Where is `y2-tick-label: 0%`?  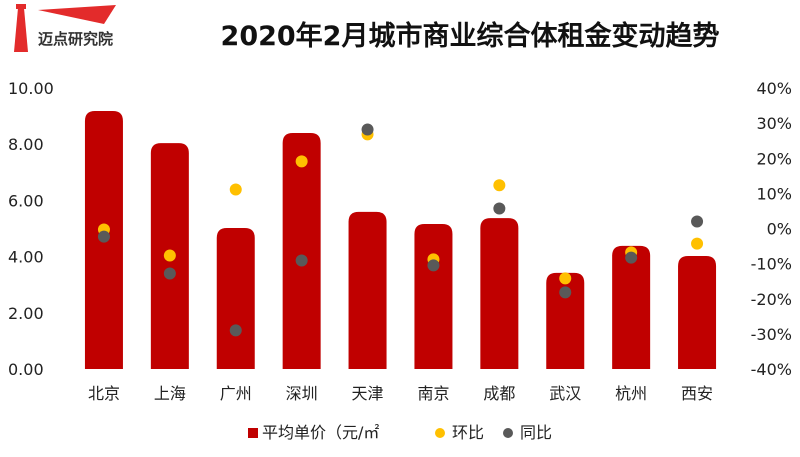
y2-tick-label: 0% is located at coordinates (779, 229).